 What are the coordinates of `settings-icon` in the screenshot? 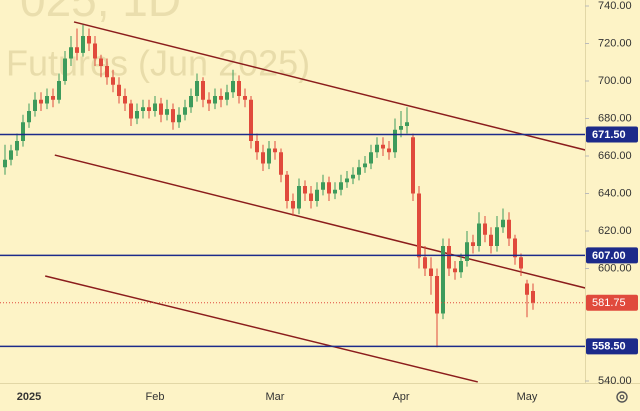 It's located at (622, 397).